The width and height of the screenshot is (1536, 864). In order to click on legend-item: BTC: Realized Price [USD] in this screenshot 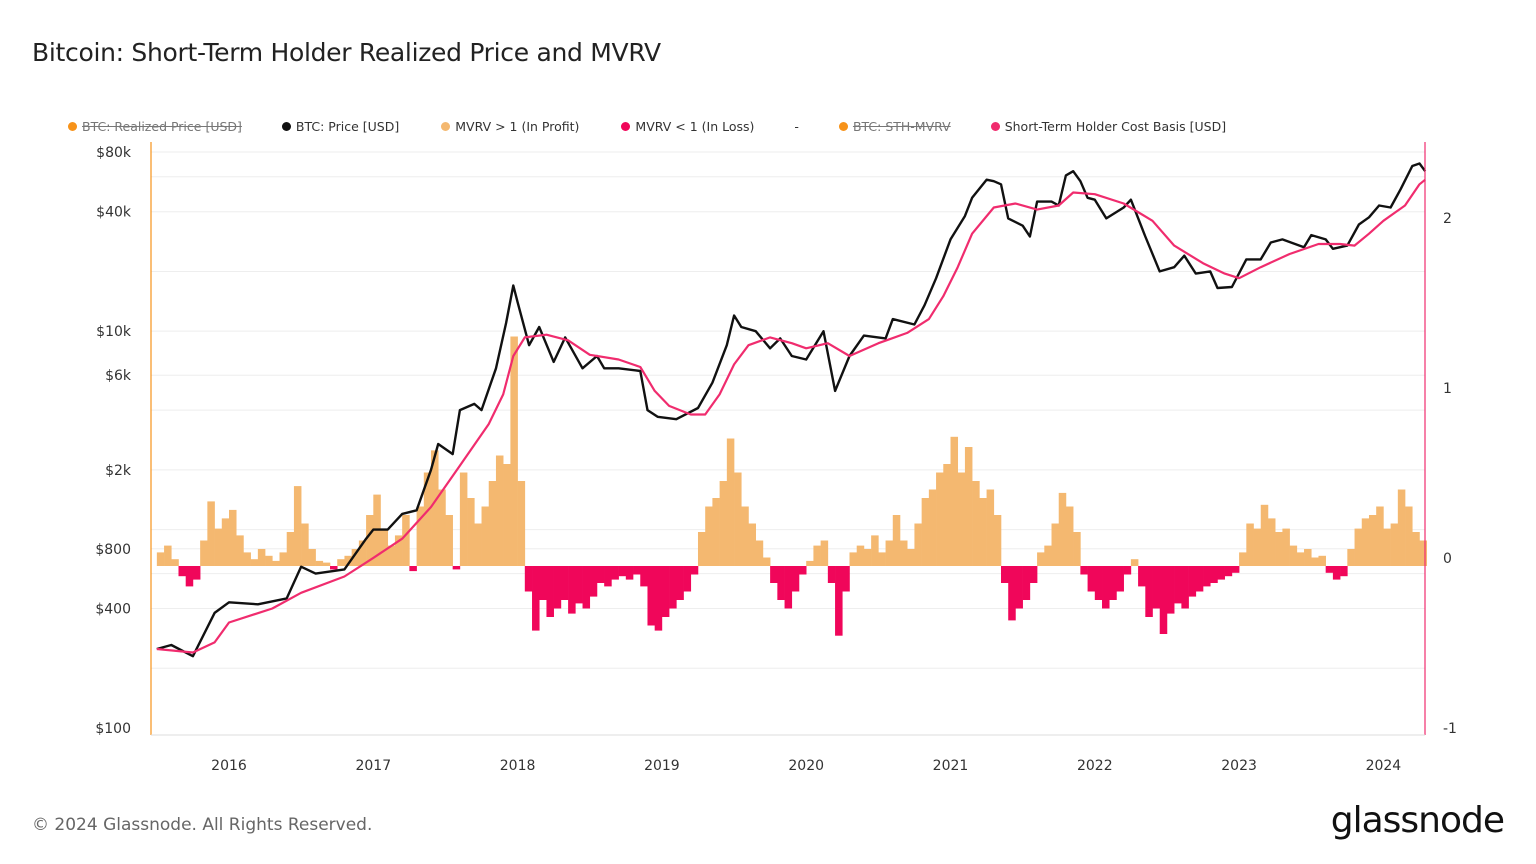, I will do `click(155, 126)`.